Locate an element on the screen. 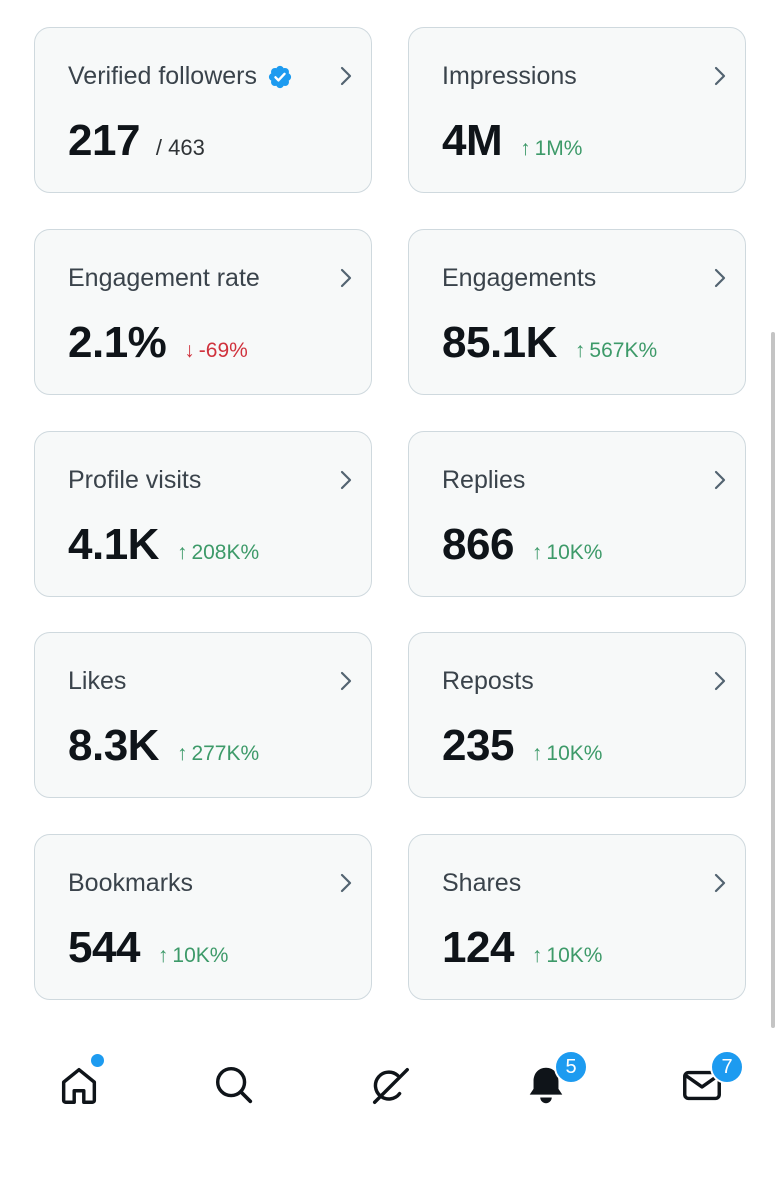  metric-title: Profile visits is located at coordinates (135, 480).